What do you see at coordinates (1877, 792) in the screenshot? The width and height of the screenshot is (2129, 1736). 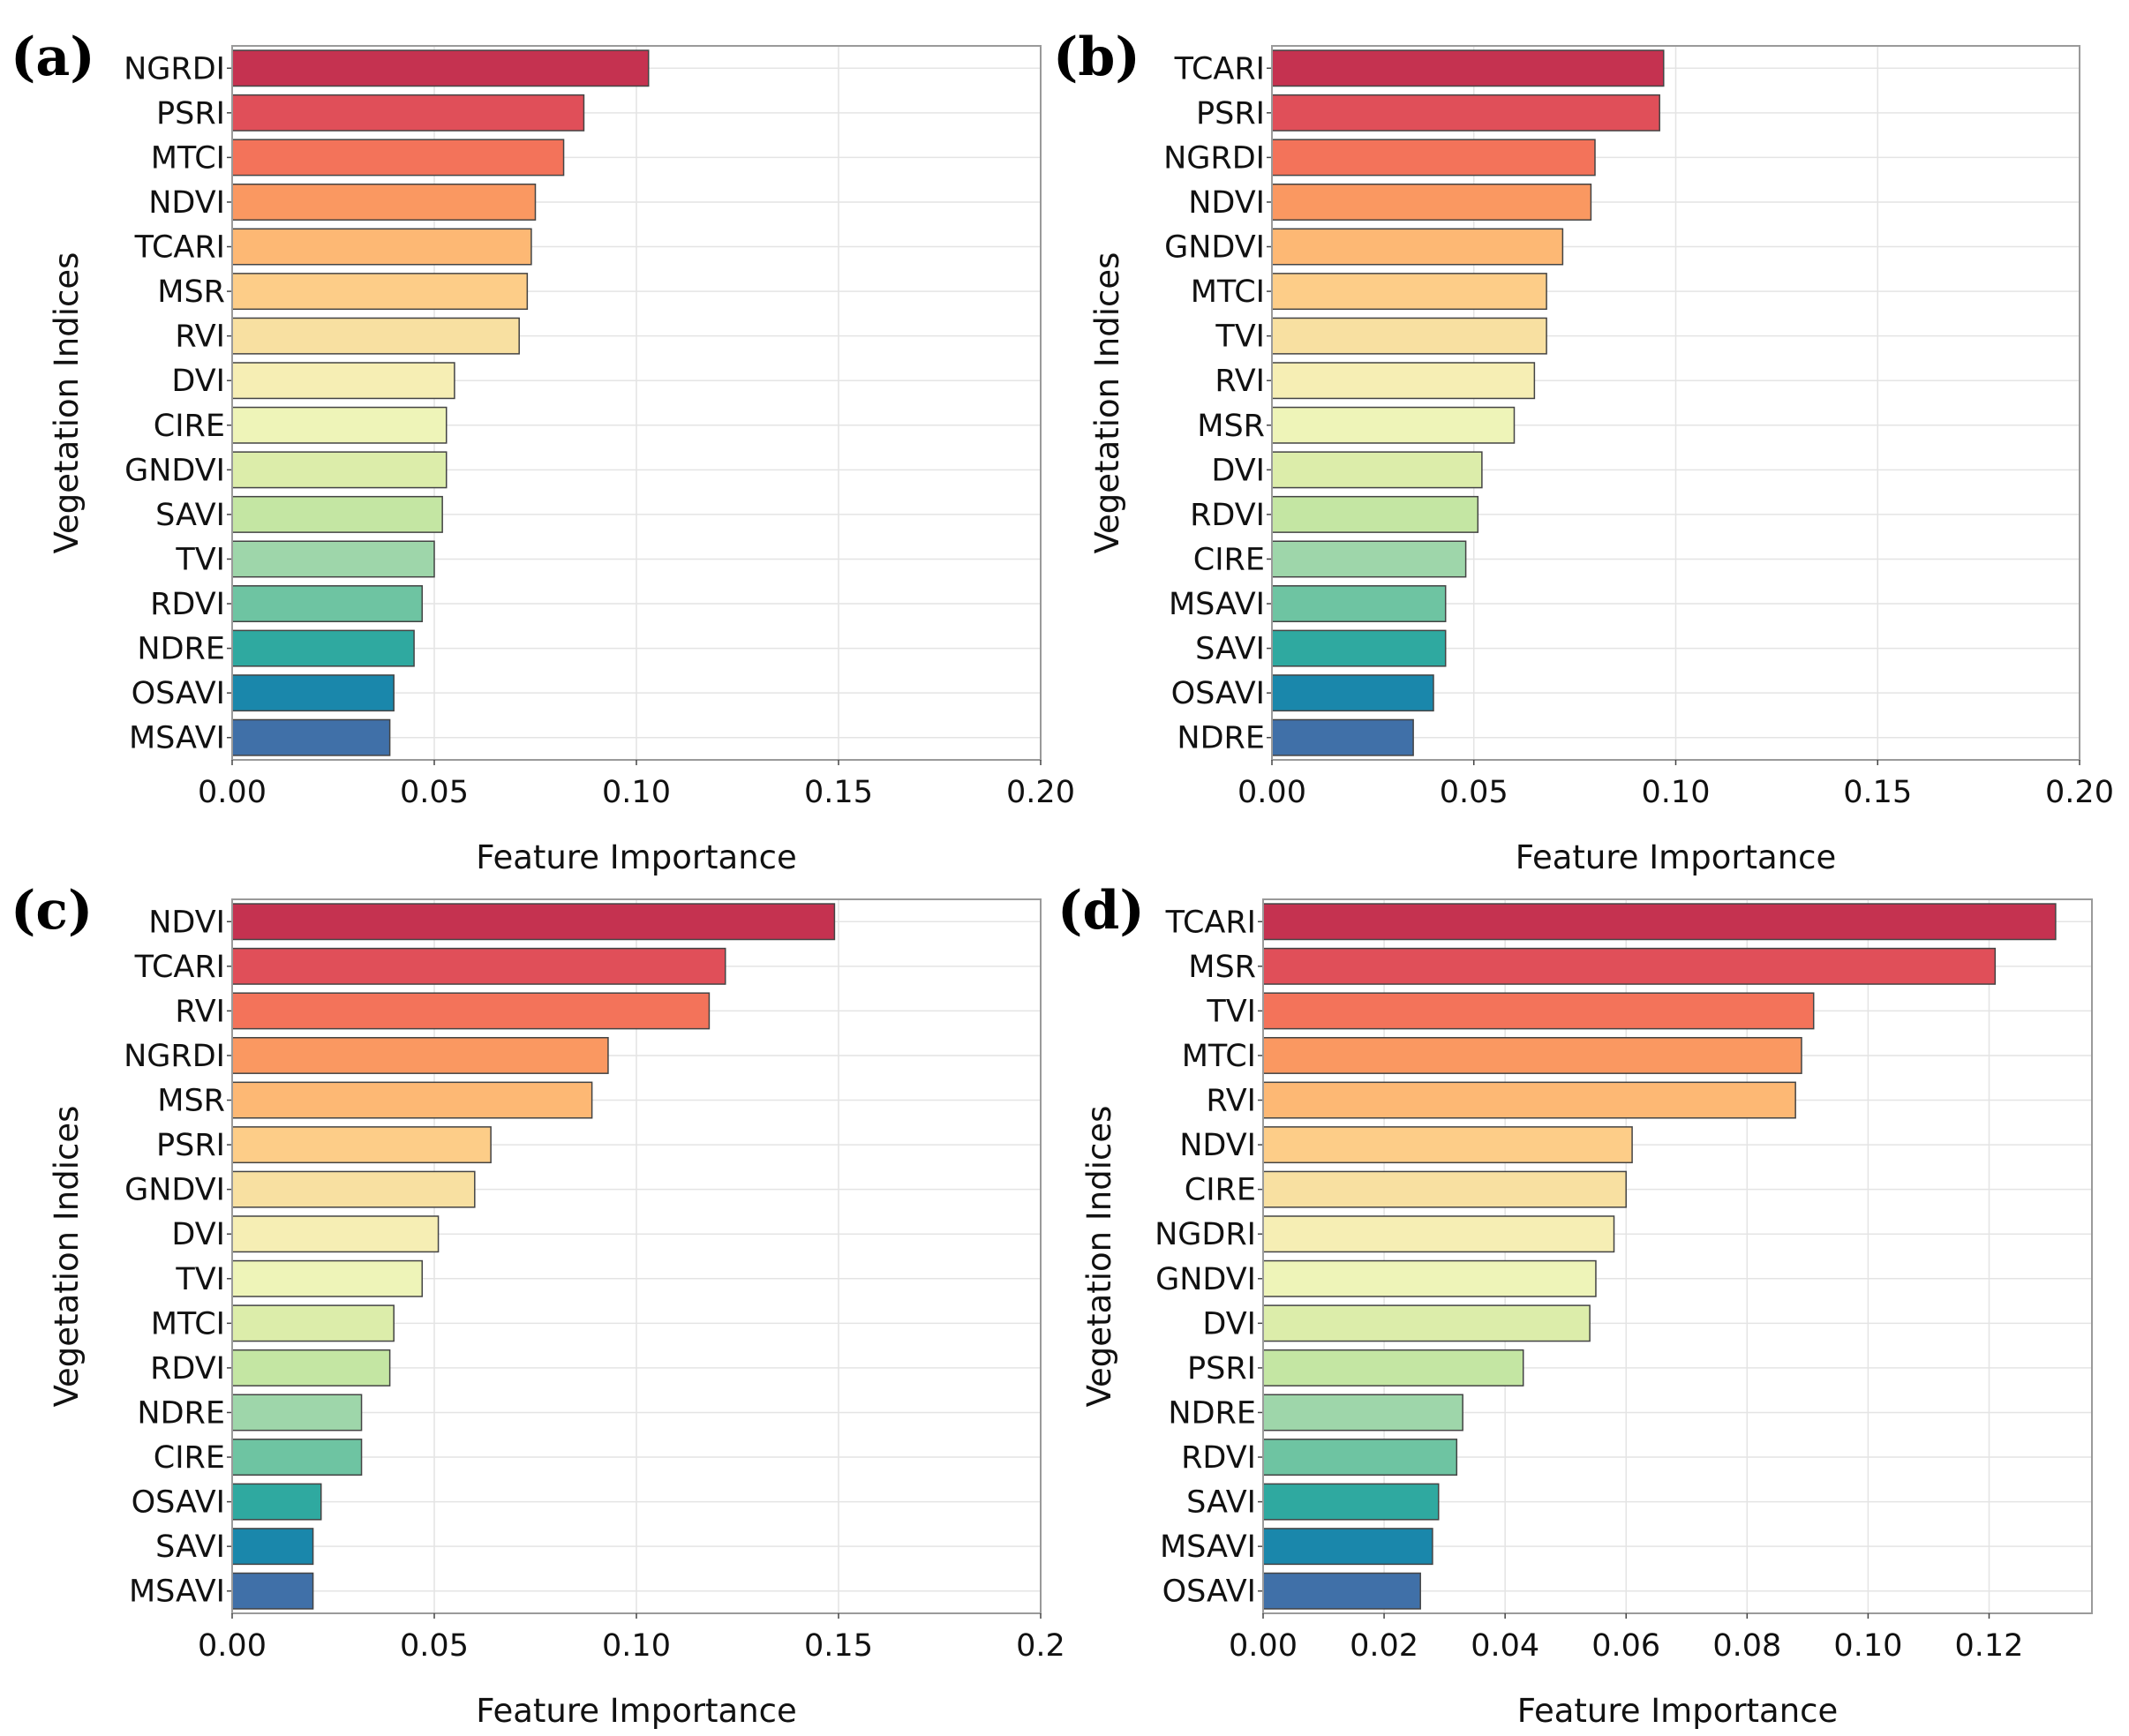 I see `x-tick-label: 0.15` at bounding box center [1877, 792].